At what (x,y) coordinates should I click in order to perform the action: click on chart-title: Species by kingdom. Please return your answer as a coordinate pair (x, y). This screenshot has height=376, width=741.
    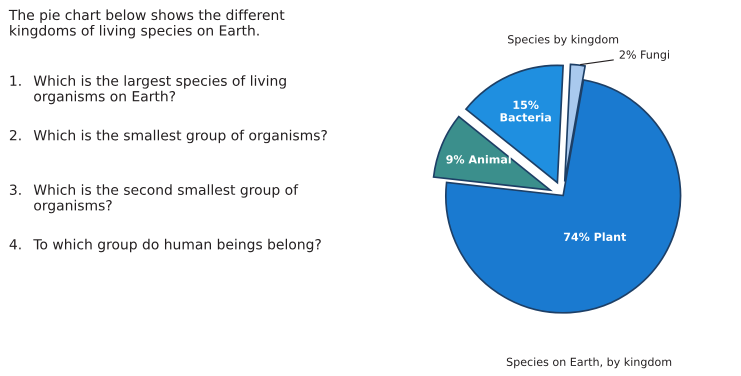
    Looking at the image, I should click on (563, 40).